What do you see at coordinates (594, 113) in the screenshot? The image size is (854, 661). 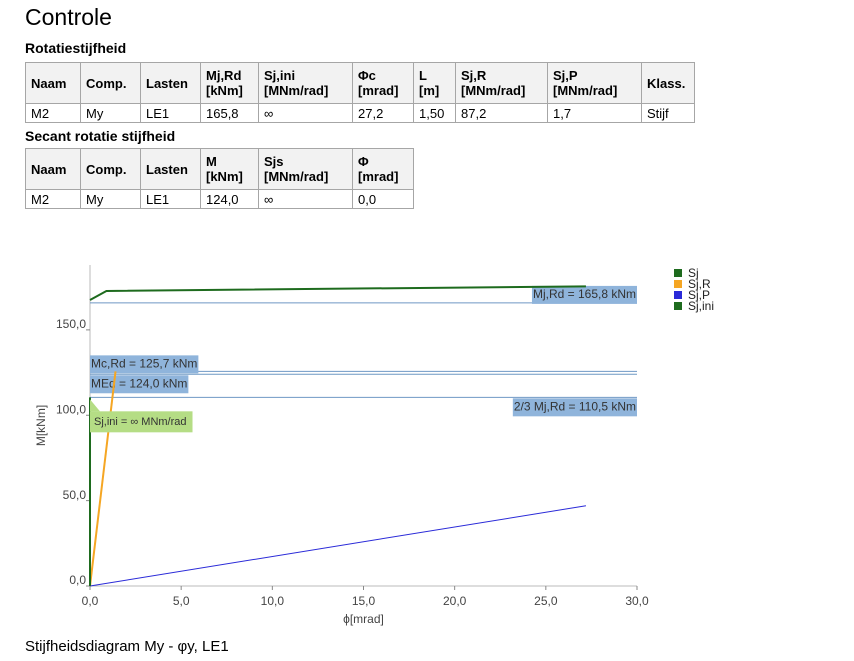 I see `cell: 1,7` at bounding box center [594, 113].